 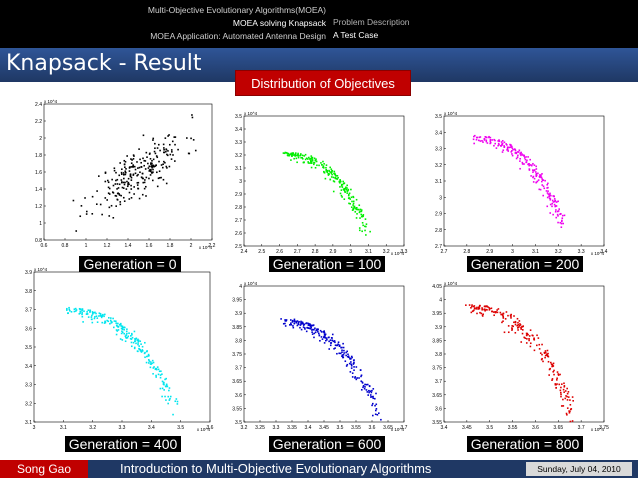 What do you see at coordinates (240, 182) in the screenshot?
I see `y-tick-label: 3` at bounding box center [240, 182].